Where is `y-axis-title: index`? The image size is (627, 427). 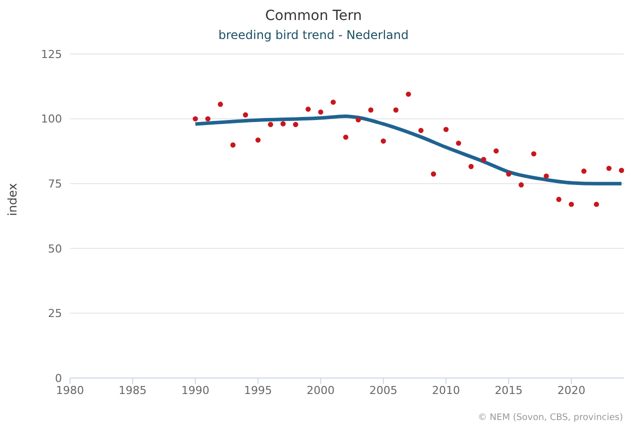 y-axis-title: index is located at coordinates (12, 199).